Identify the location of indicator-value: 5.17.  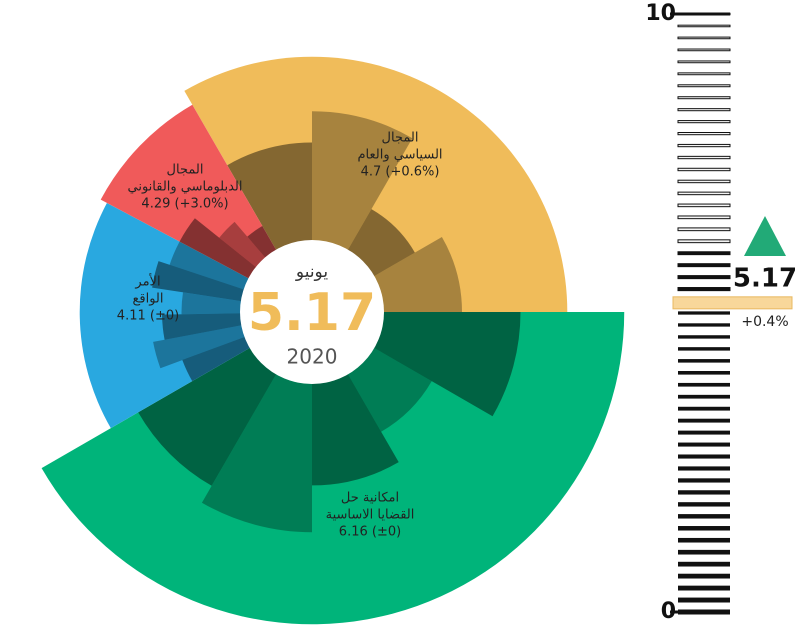
(764, 279).